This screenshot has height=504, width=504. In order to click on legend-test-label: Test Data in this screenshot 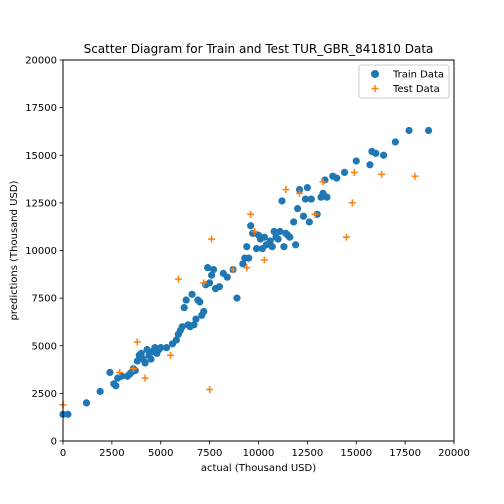, I will do `click(416, 89)`.